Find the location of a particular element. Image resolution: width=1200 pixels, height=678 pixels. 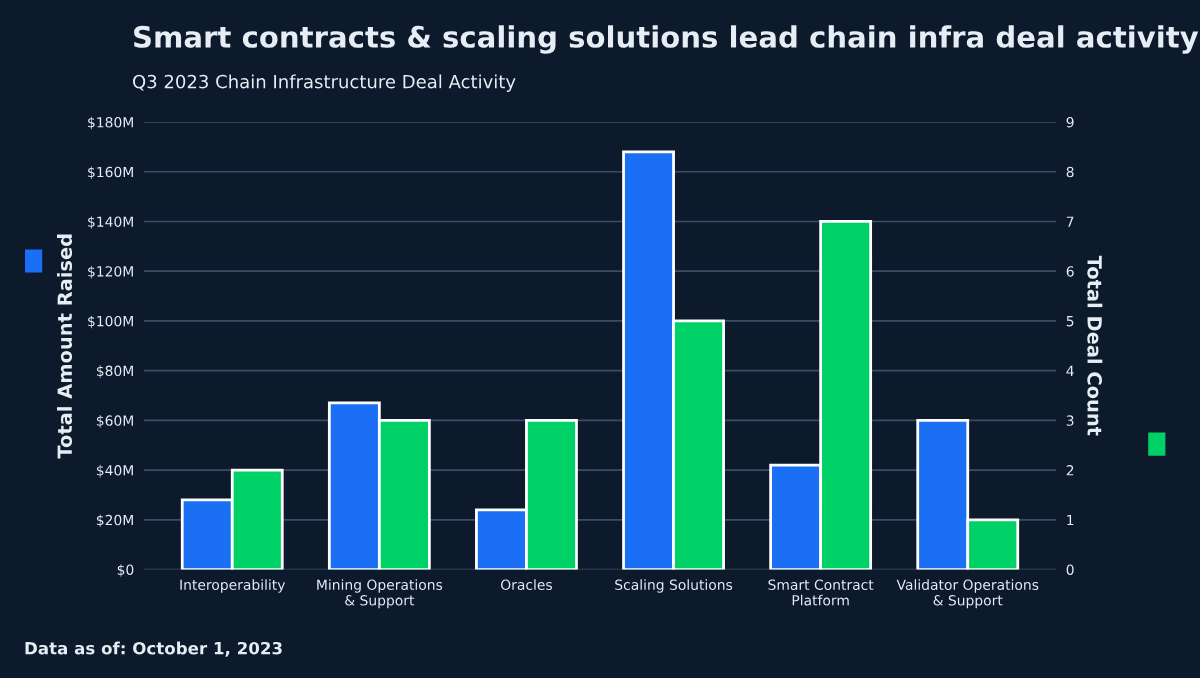

y-axis-title: Total Amount Raised is located at coordinates (65, 346).